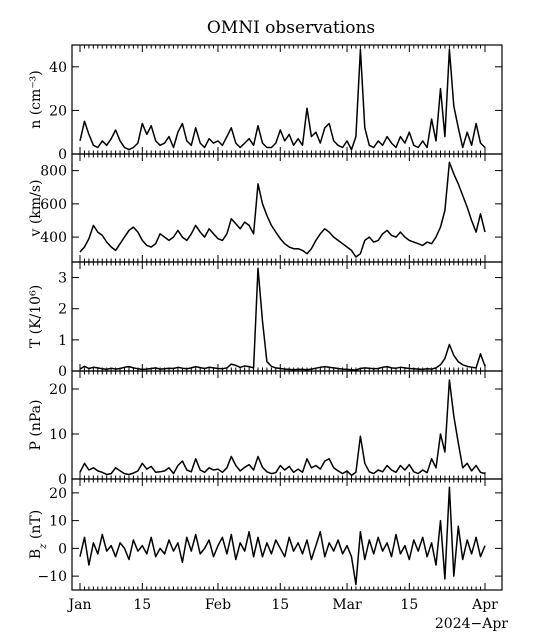 Image resolution: width=535 pixels, height=638 pixels. I want to click on y-tick-label: 3, so click(62, 279).